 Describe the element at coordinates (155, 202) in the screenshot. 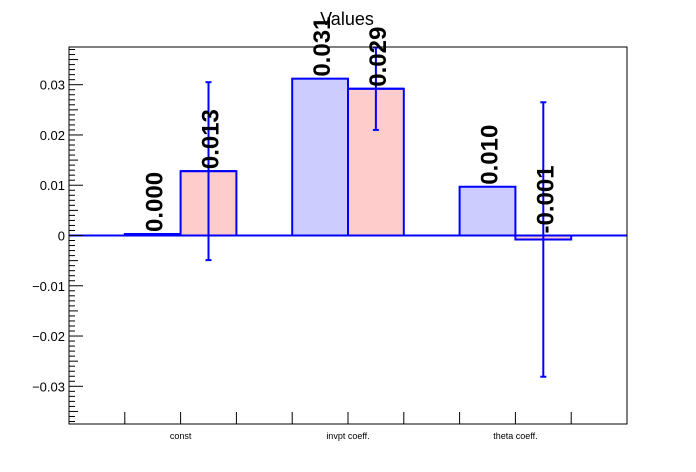

I see `value-label: 0.000` at that location.